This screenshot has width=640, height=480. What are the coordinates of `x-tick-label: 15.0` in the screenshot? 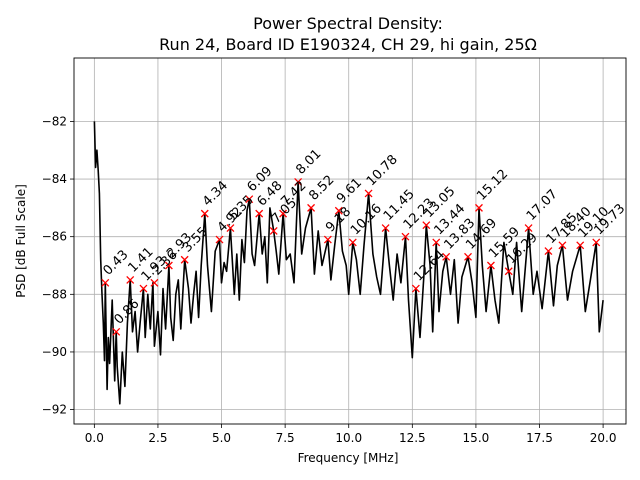 It's located at (476, 438).